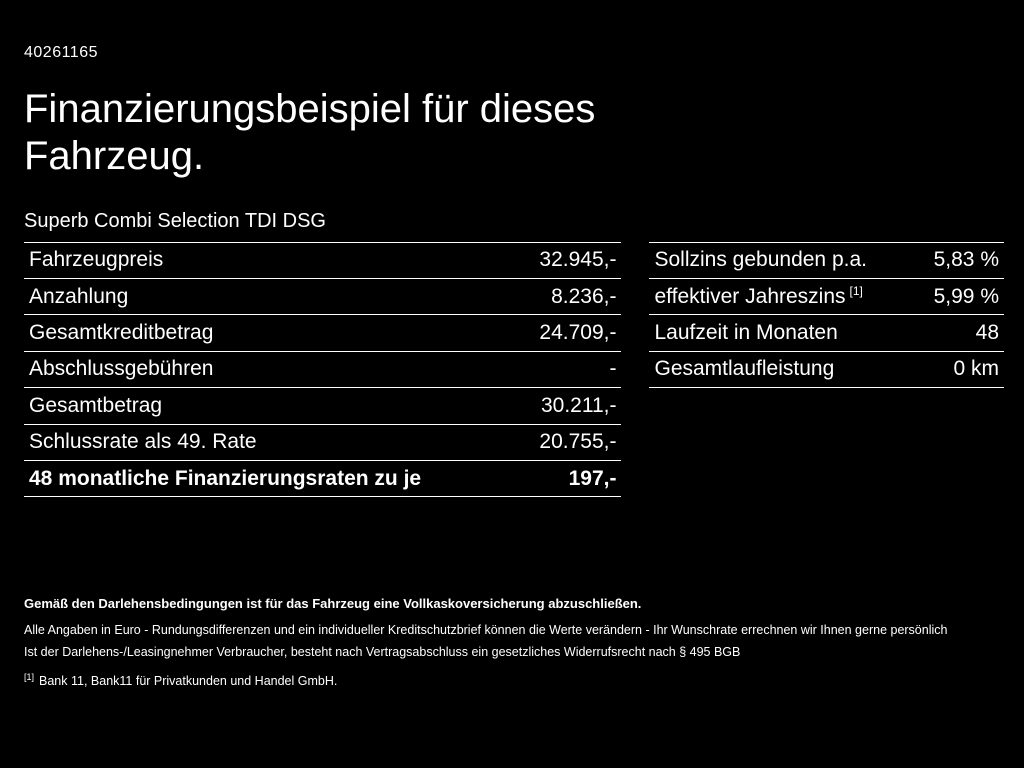 The height and width of the screenshot is (768, 1024). I want to click on row-label: Gesamtbetrag, so click(96, 405).